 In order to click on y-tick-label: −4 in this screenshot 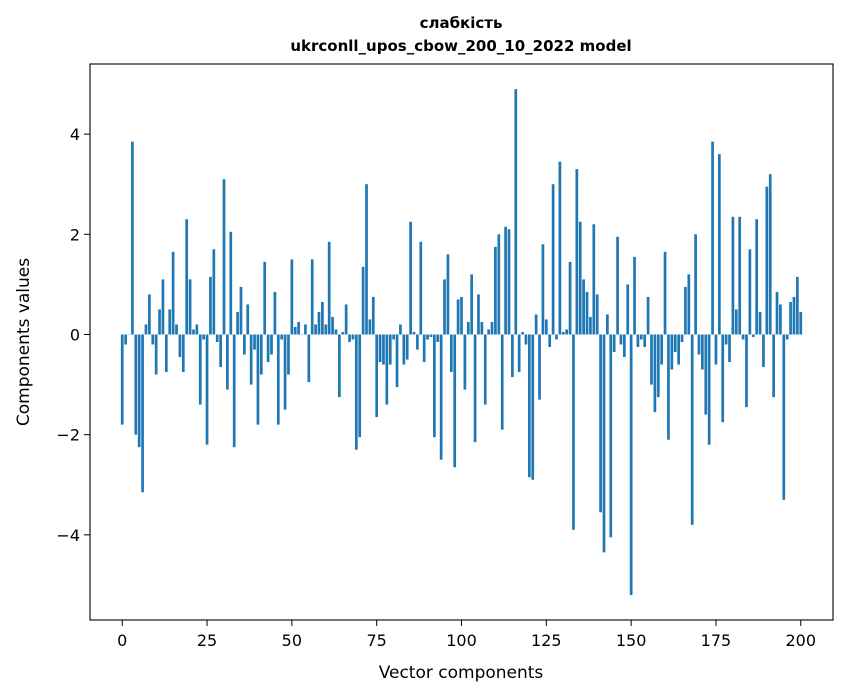, I will do `click(68, 535)`.